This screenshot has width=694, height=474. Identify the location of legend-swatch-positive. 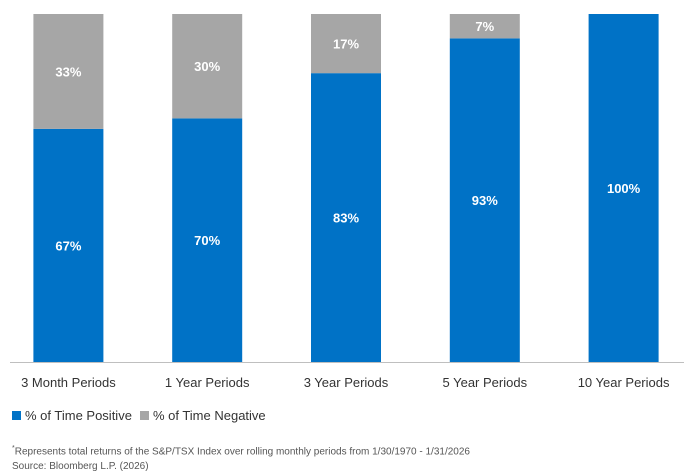
(16, 415).